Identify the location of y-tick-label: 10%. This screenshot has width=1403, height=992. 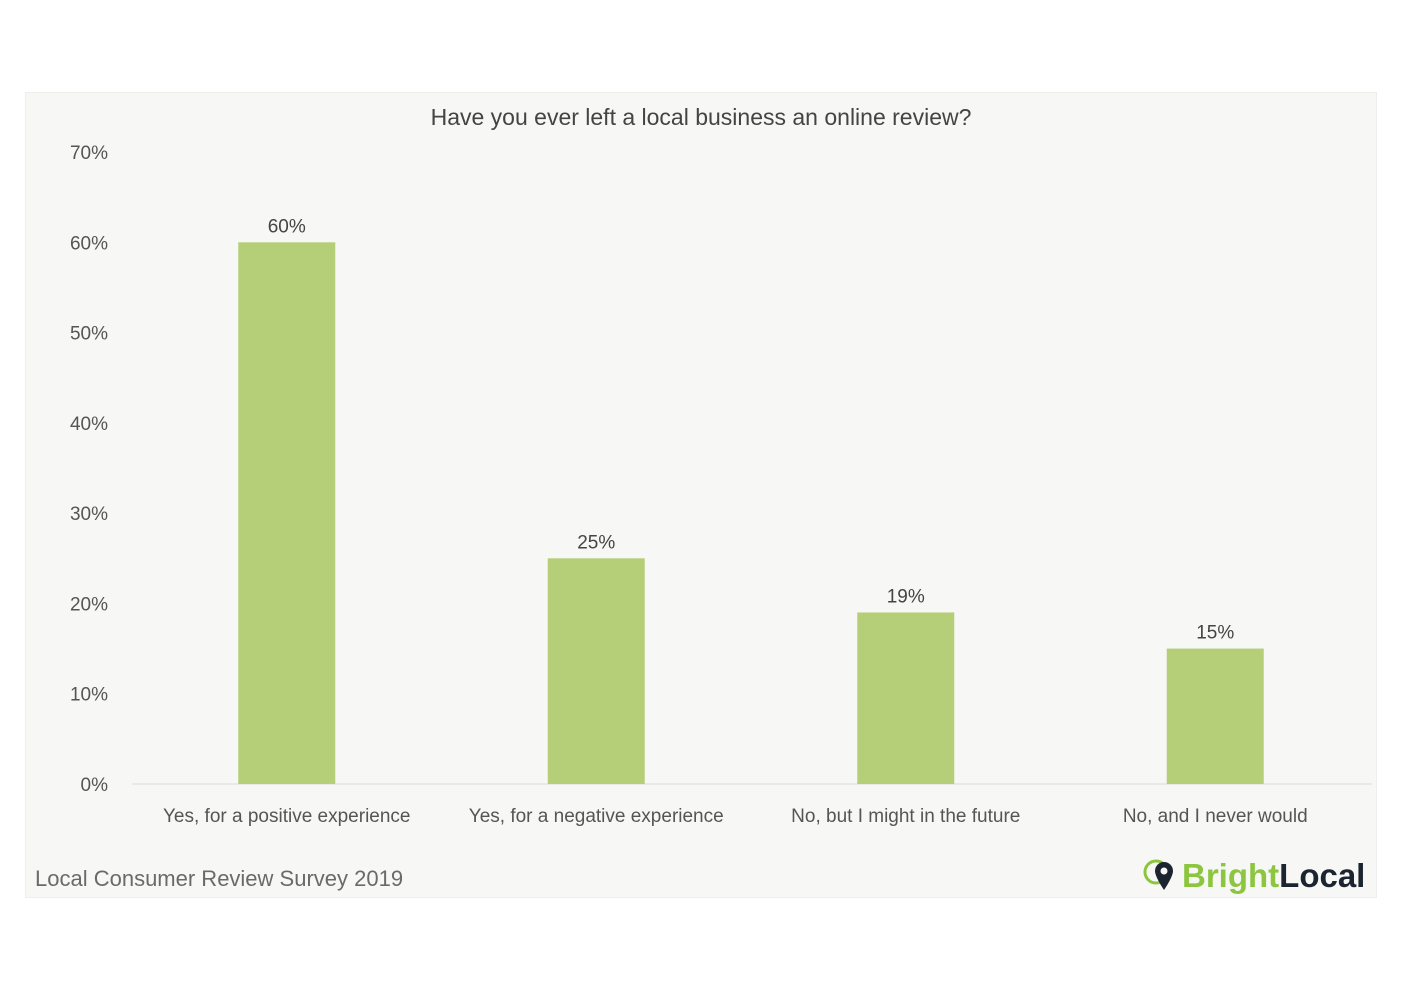
(89, 695).